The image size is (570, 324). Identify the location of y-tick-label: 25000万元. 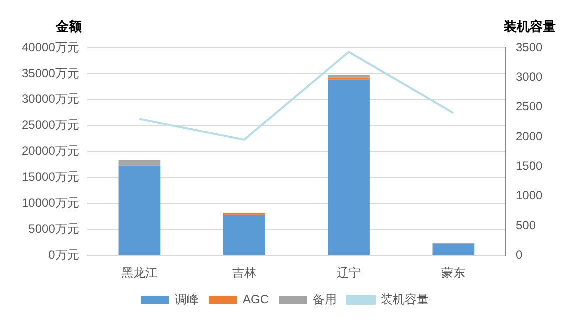
(51, 125).